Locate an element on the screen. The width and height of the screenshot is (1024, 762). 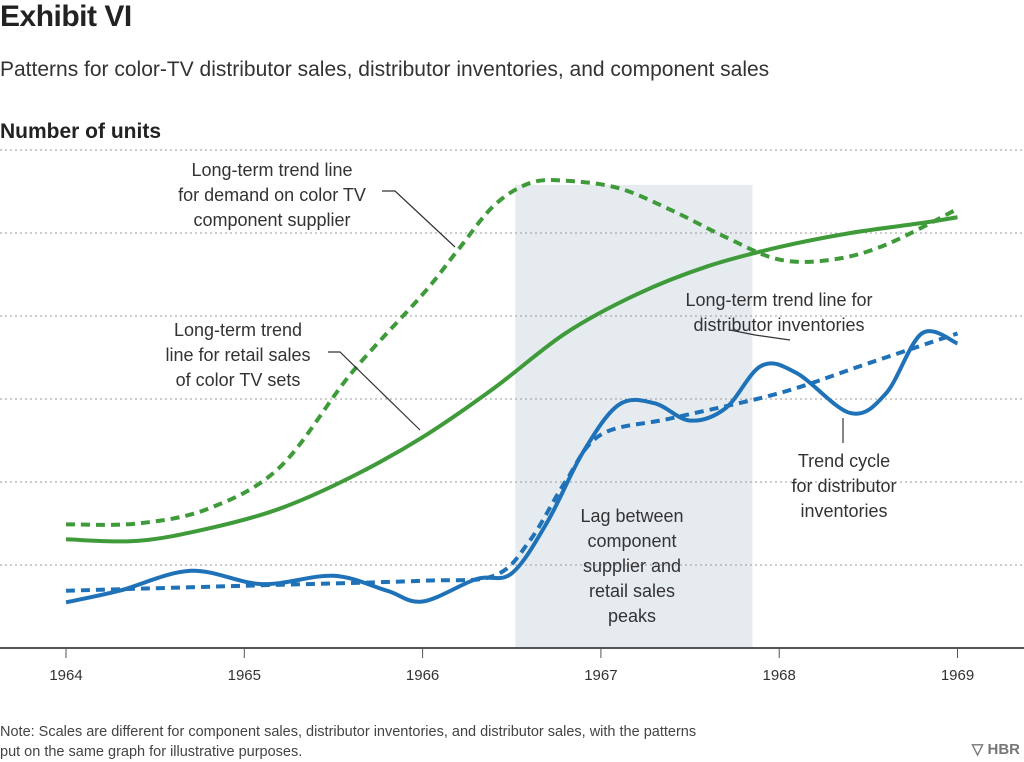
lag-label-line: supplier and is located at coordinates (632, 566).